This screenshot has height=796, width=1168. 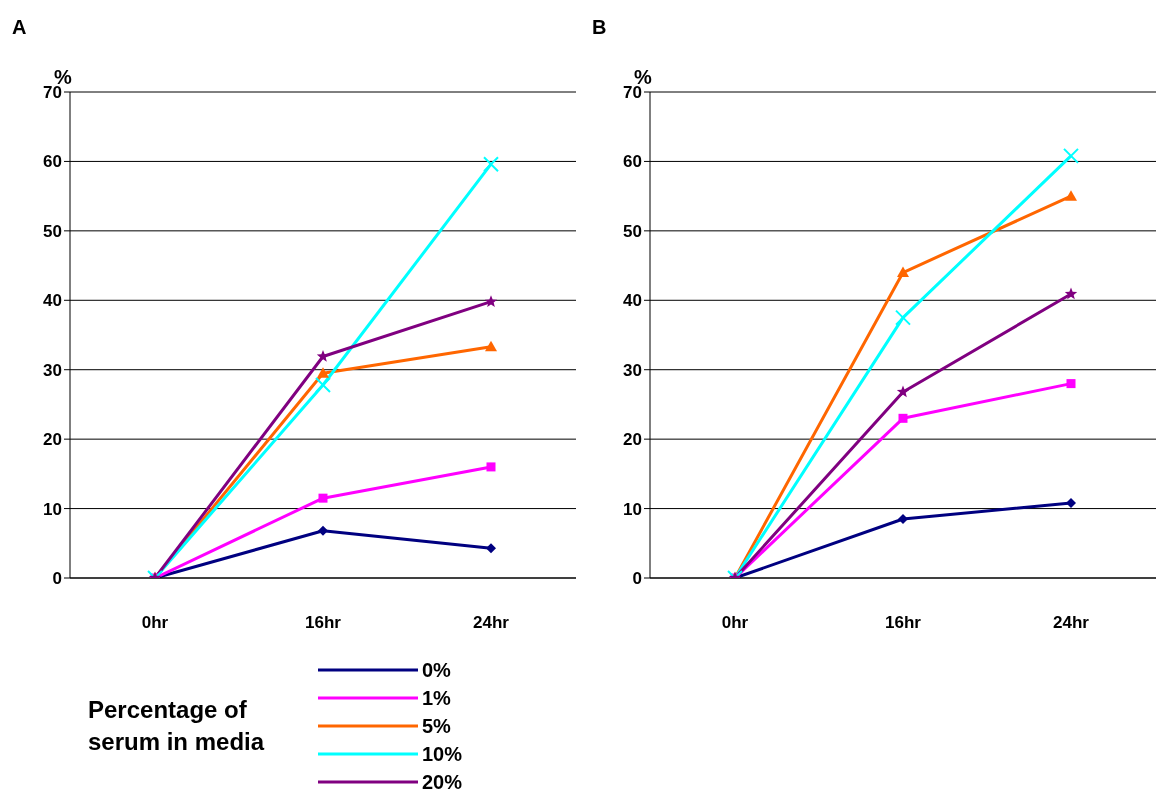 What do you see at coordinates (436, 698) in the screenshot?
I see `legend-label: 1%` at bounding box center [436, 698].